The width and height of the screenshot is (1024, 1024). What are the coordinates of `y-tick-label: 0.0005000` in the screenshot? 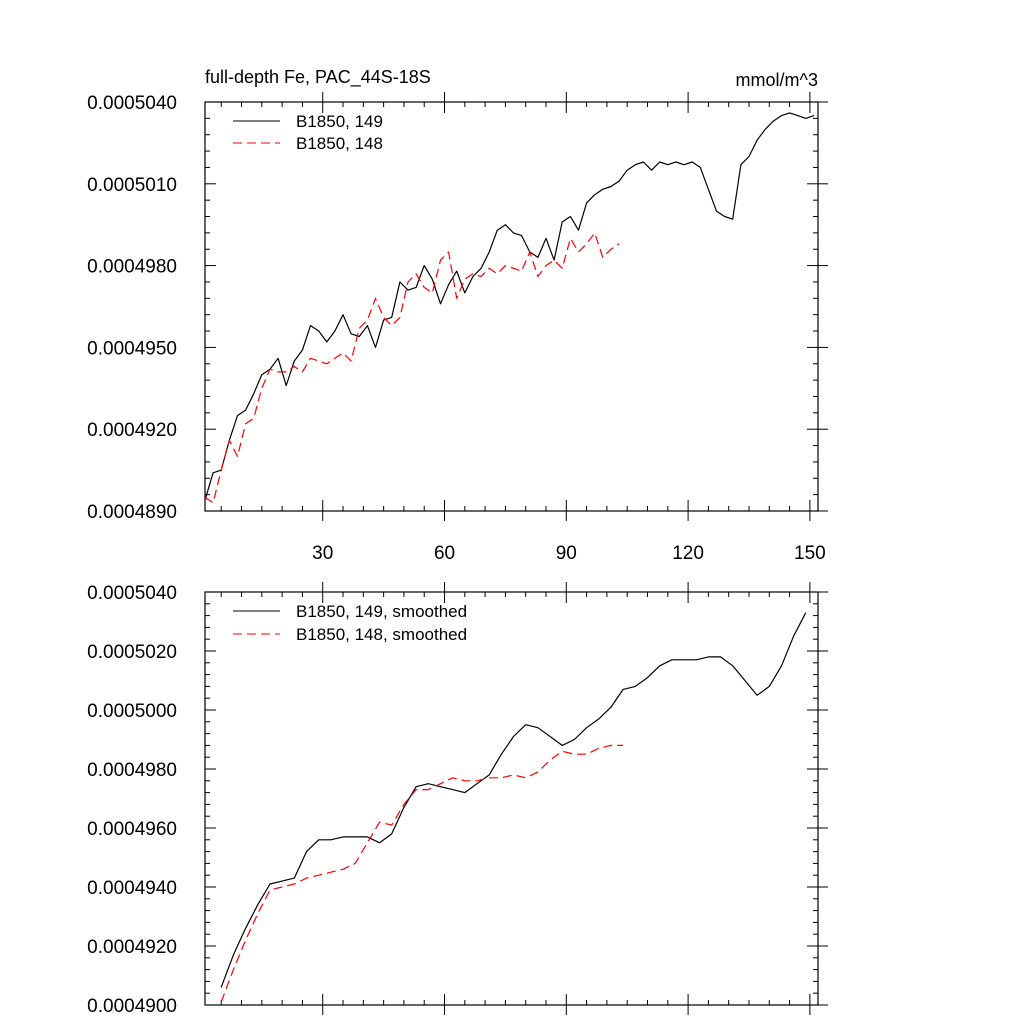 It's located at (132, 711).